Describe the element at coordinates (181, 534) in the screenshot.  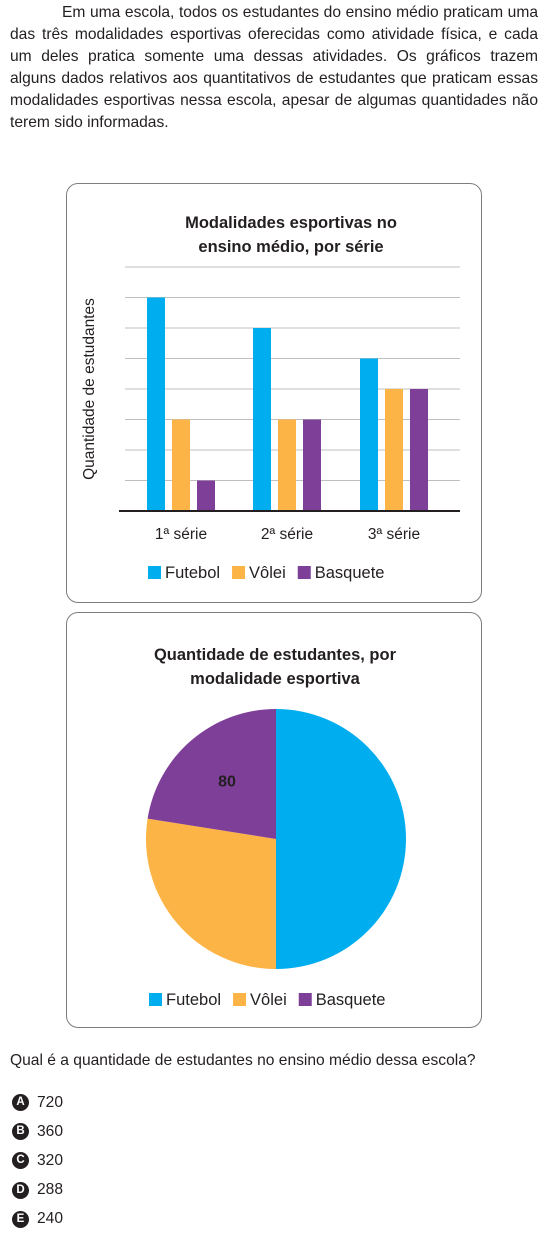
I see `x-tick-1-serie: 1ª série` at that location.